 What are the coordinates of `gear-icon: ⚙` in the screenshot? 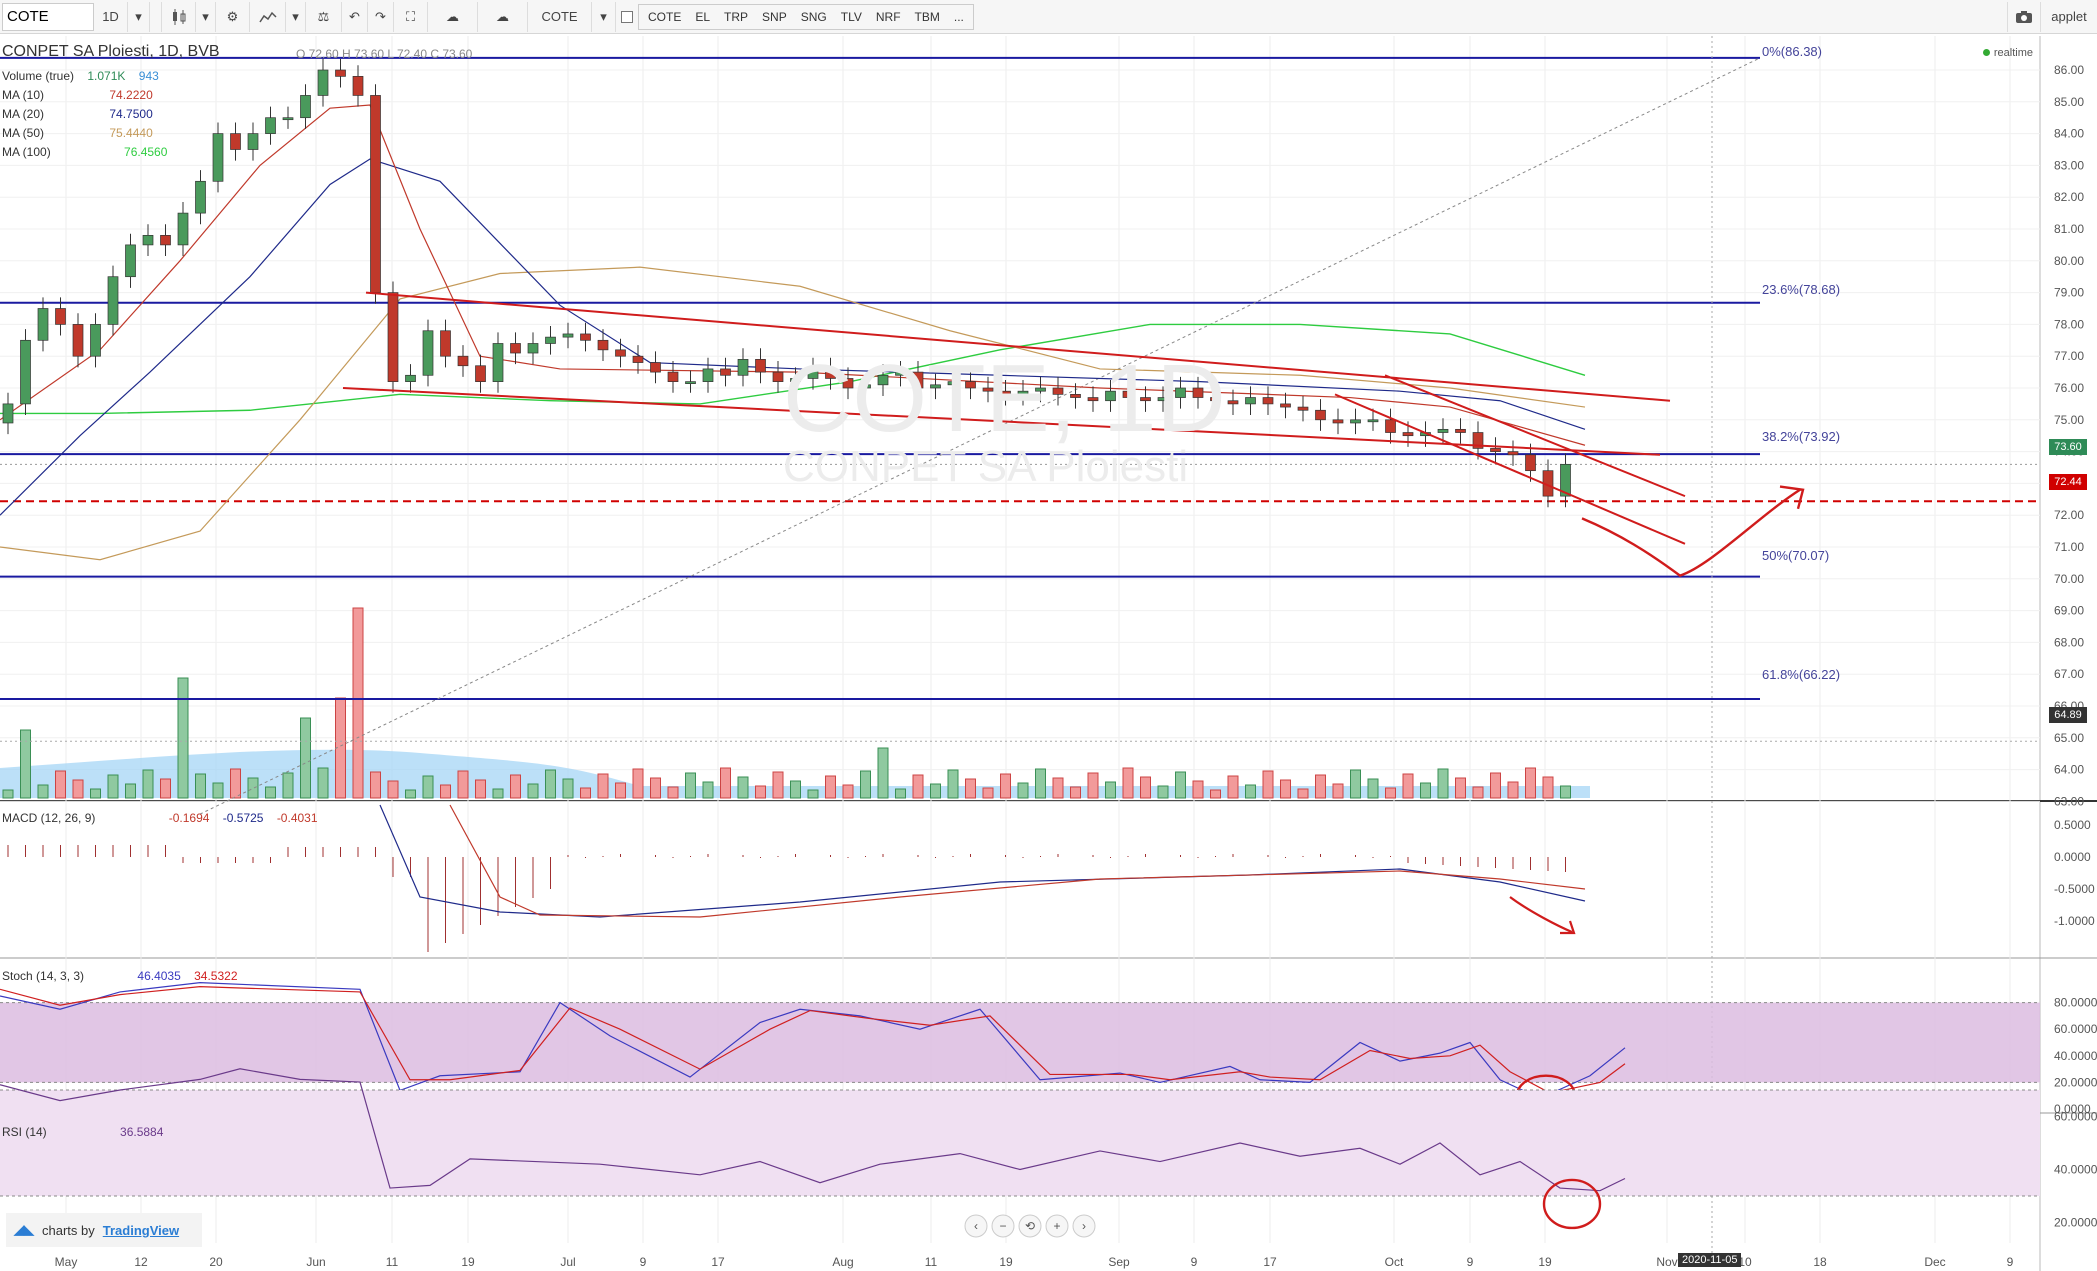 It's located at (233, 16).